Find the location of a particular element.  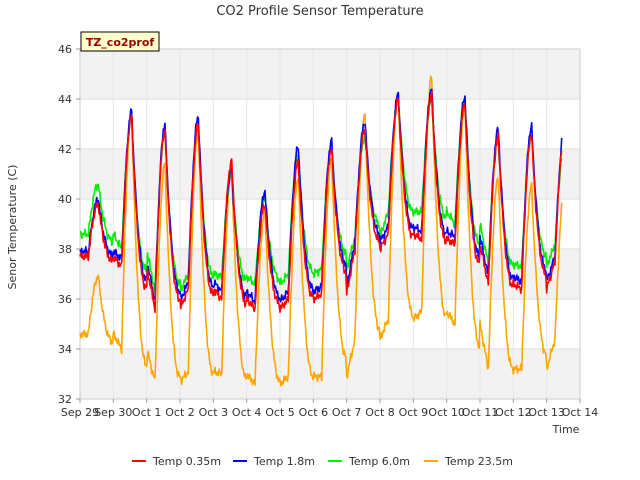

x-tick-label: Oct 5 is located at coordinates (280, 412).